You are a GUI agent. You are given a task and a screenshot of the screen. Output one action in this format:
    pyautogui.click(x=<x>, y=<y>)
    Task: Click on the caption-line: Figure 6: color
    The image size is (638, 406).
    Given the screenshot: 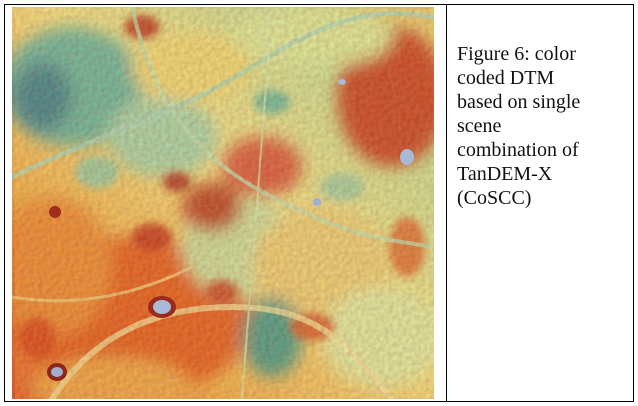 What is the action you would take?
    pyautogui.click(x=516, y=54)
    